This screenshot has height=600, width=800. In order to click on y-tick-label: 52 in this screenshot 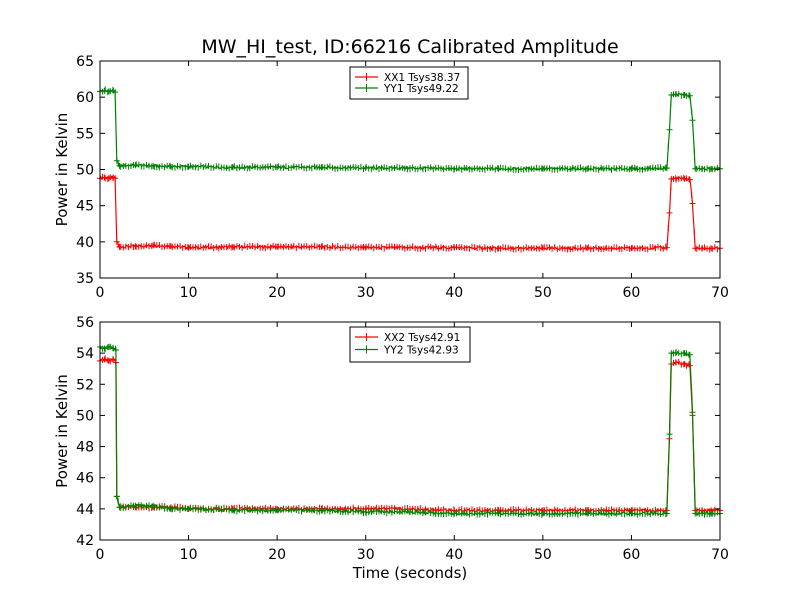, I will do `click(85, 385)`.